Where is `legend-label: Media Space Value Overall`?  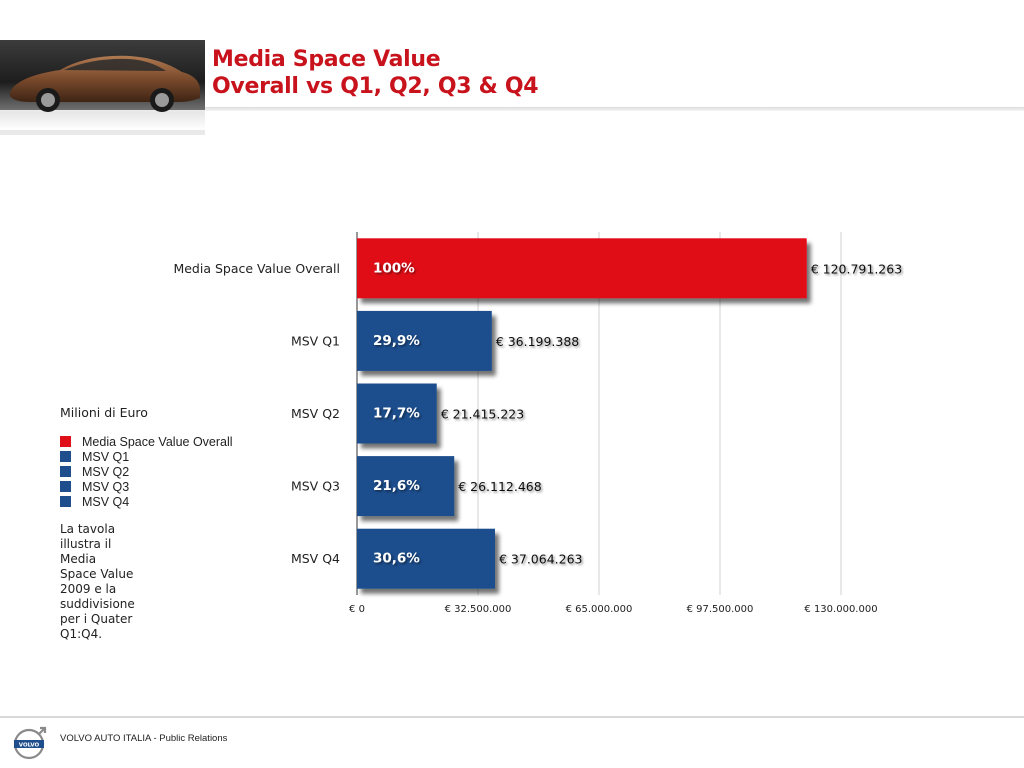 legend-label: Media Space Value Overall is located at coordinates (157, 441).